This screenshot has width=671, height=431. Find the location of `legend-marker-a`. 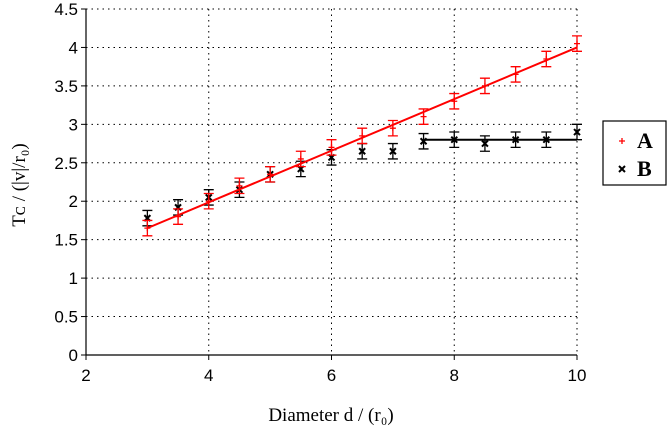

legend-marker-a is located at coordinates (622, 141).